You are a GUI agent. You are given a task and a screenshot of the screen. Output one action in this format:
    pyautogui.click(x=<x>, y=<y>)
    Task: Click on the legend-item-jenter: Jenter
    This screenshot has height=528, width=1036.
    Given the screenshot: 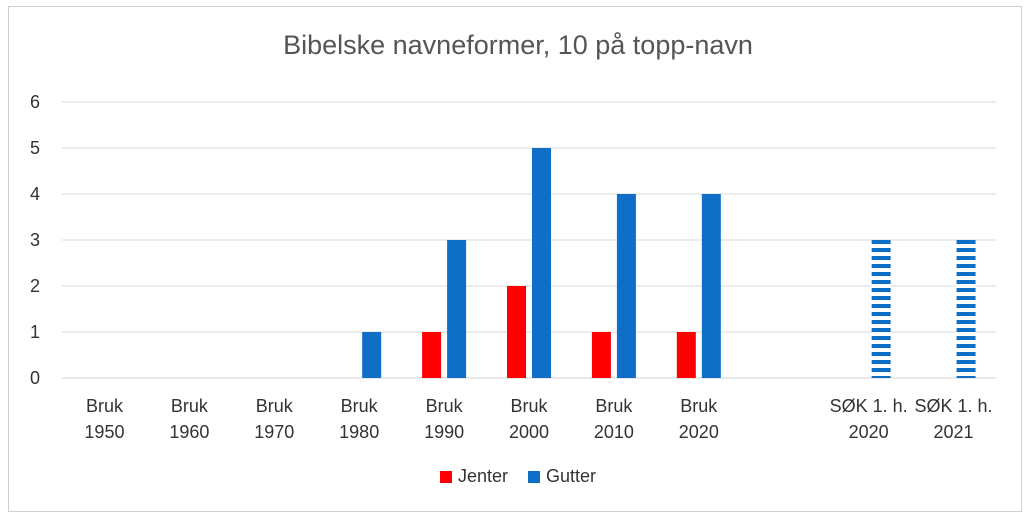 What is the action you would take?
    pyautogui.click(x=474, y=476)
    